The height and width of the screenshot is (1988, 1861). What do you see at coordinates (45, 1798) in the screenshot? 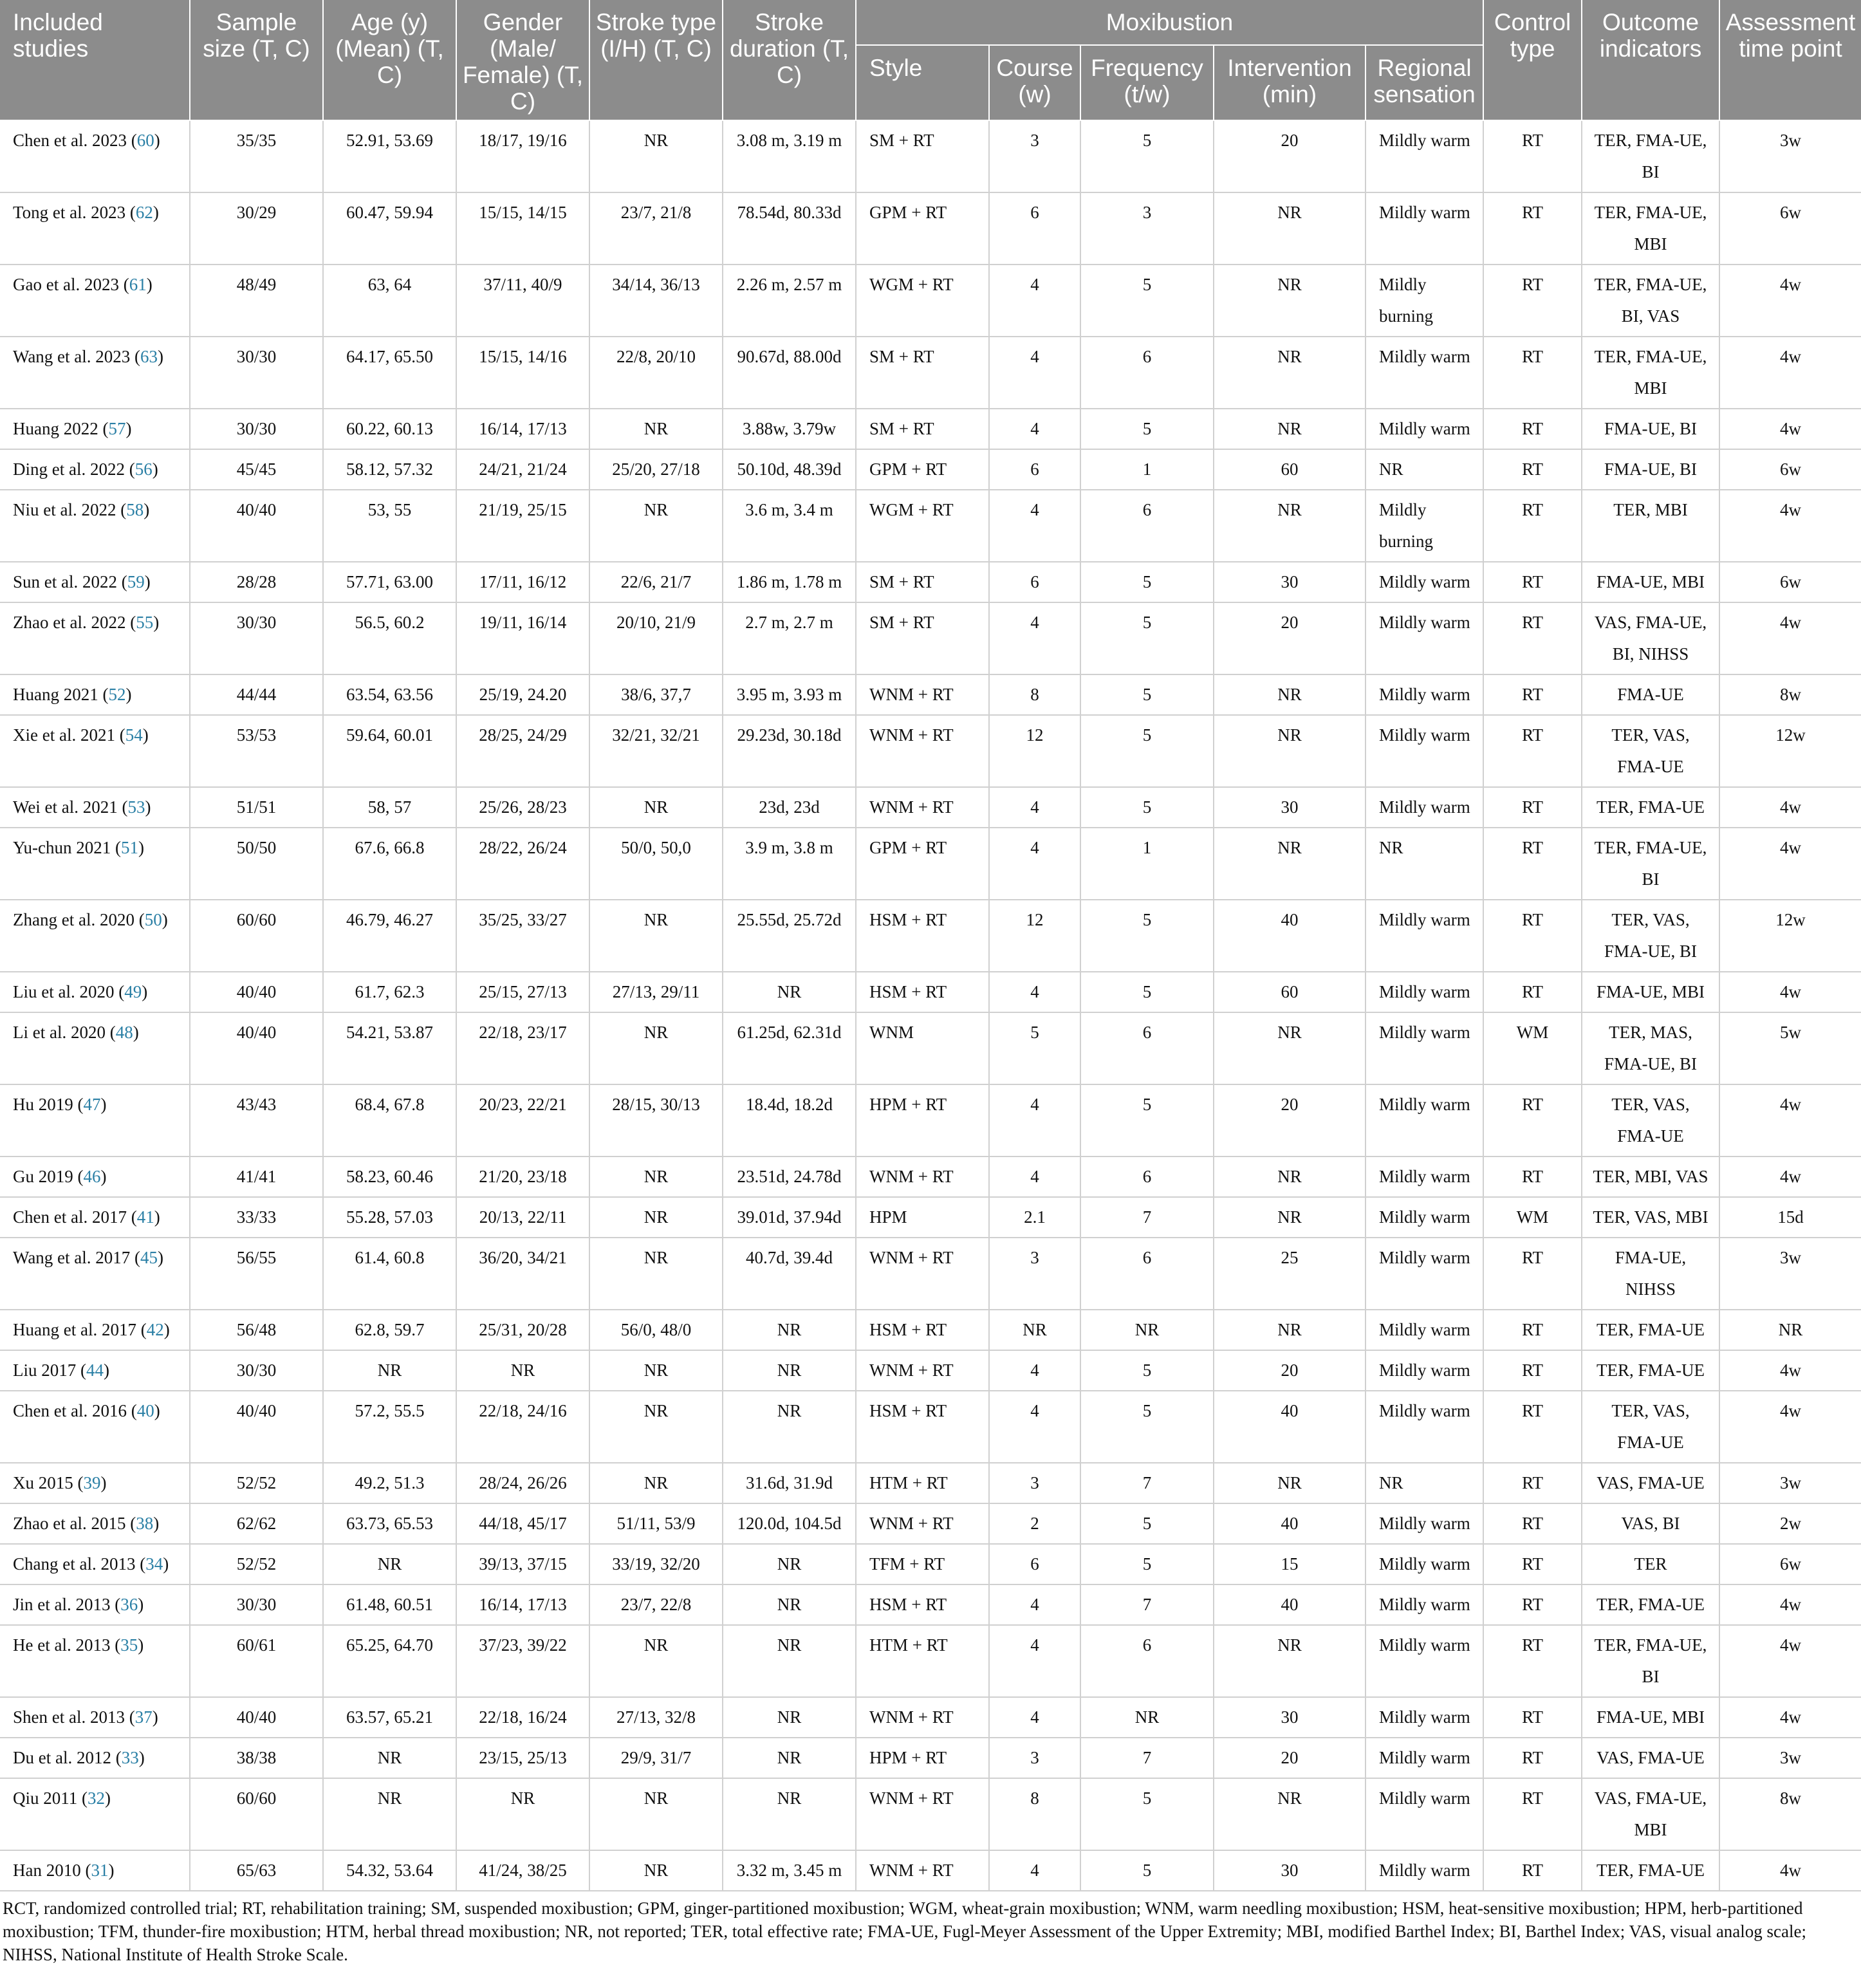
I see `study-name: Qiu 2011` at bounding box center [45, 1798].